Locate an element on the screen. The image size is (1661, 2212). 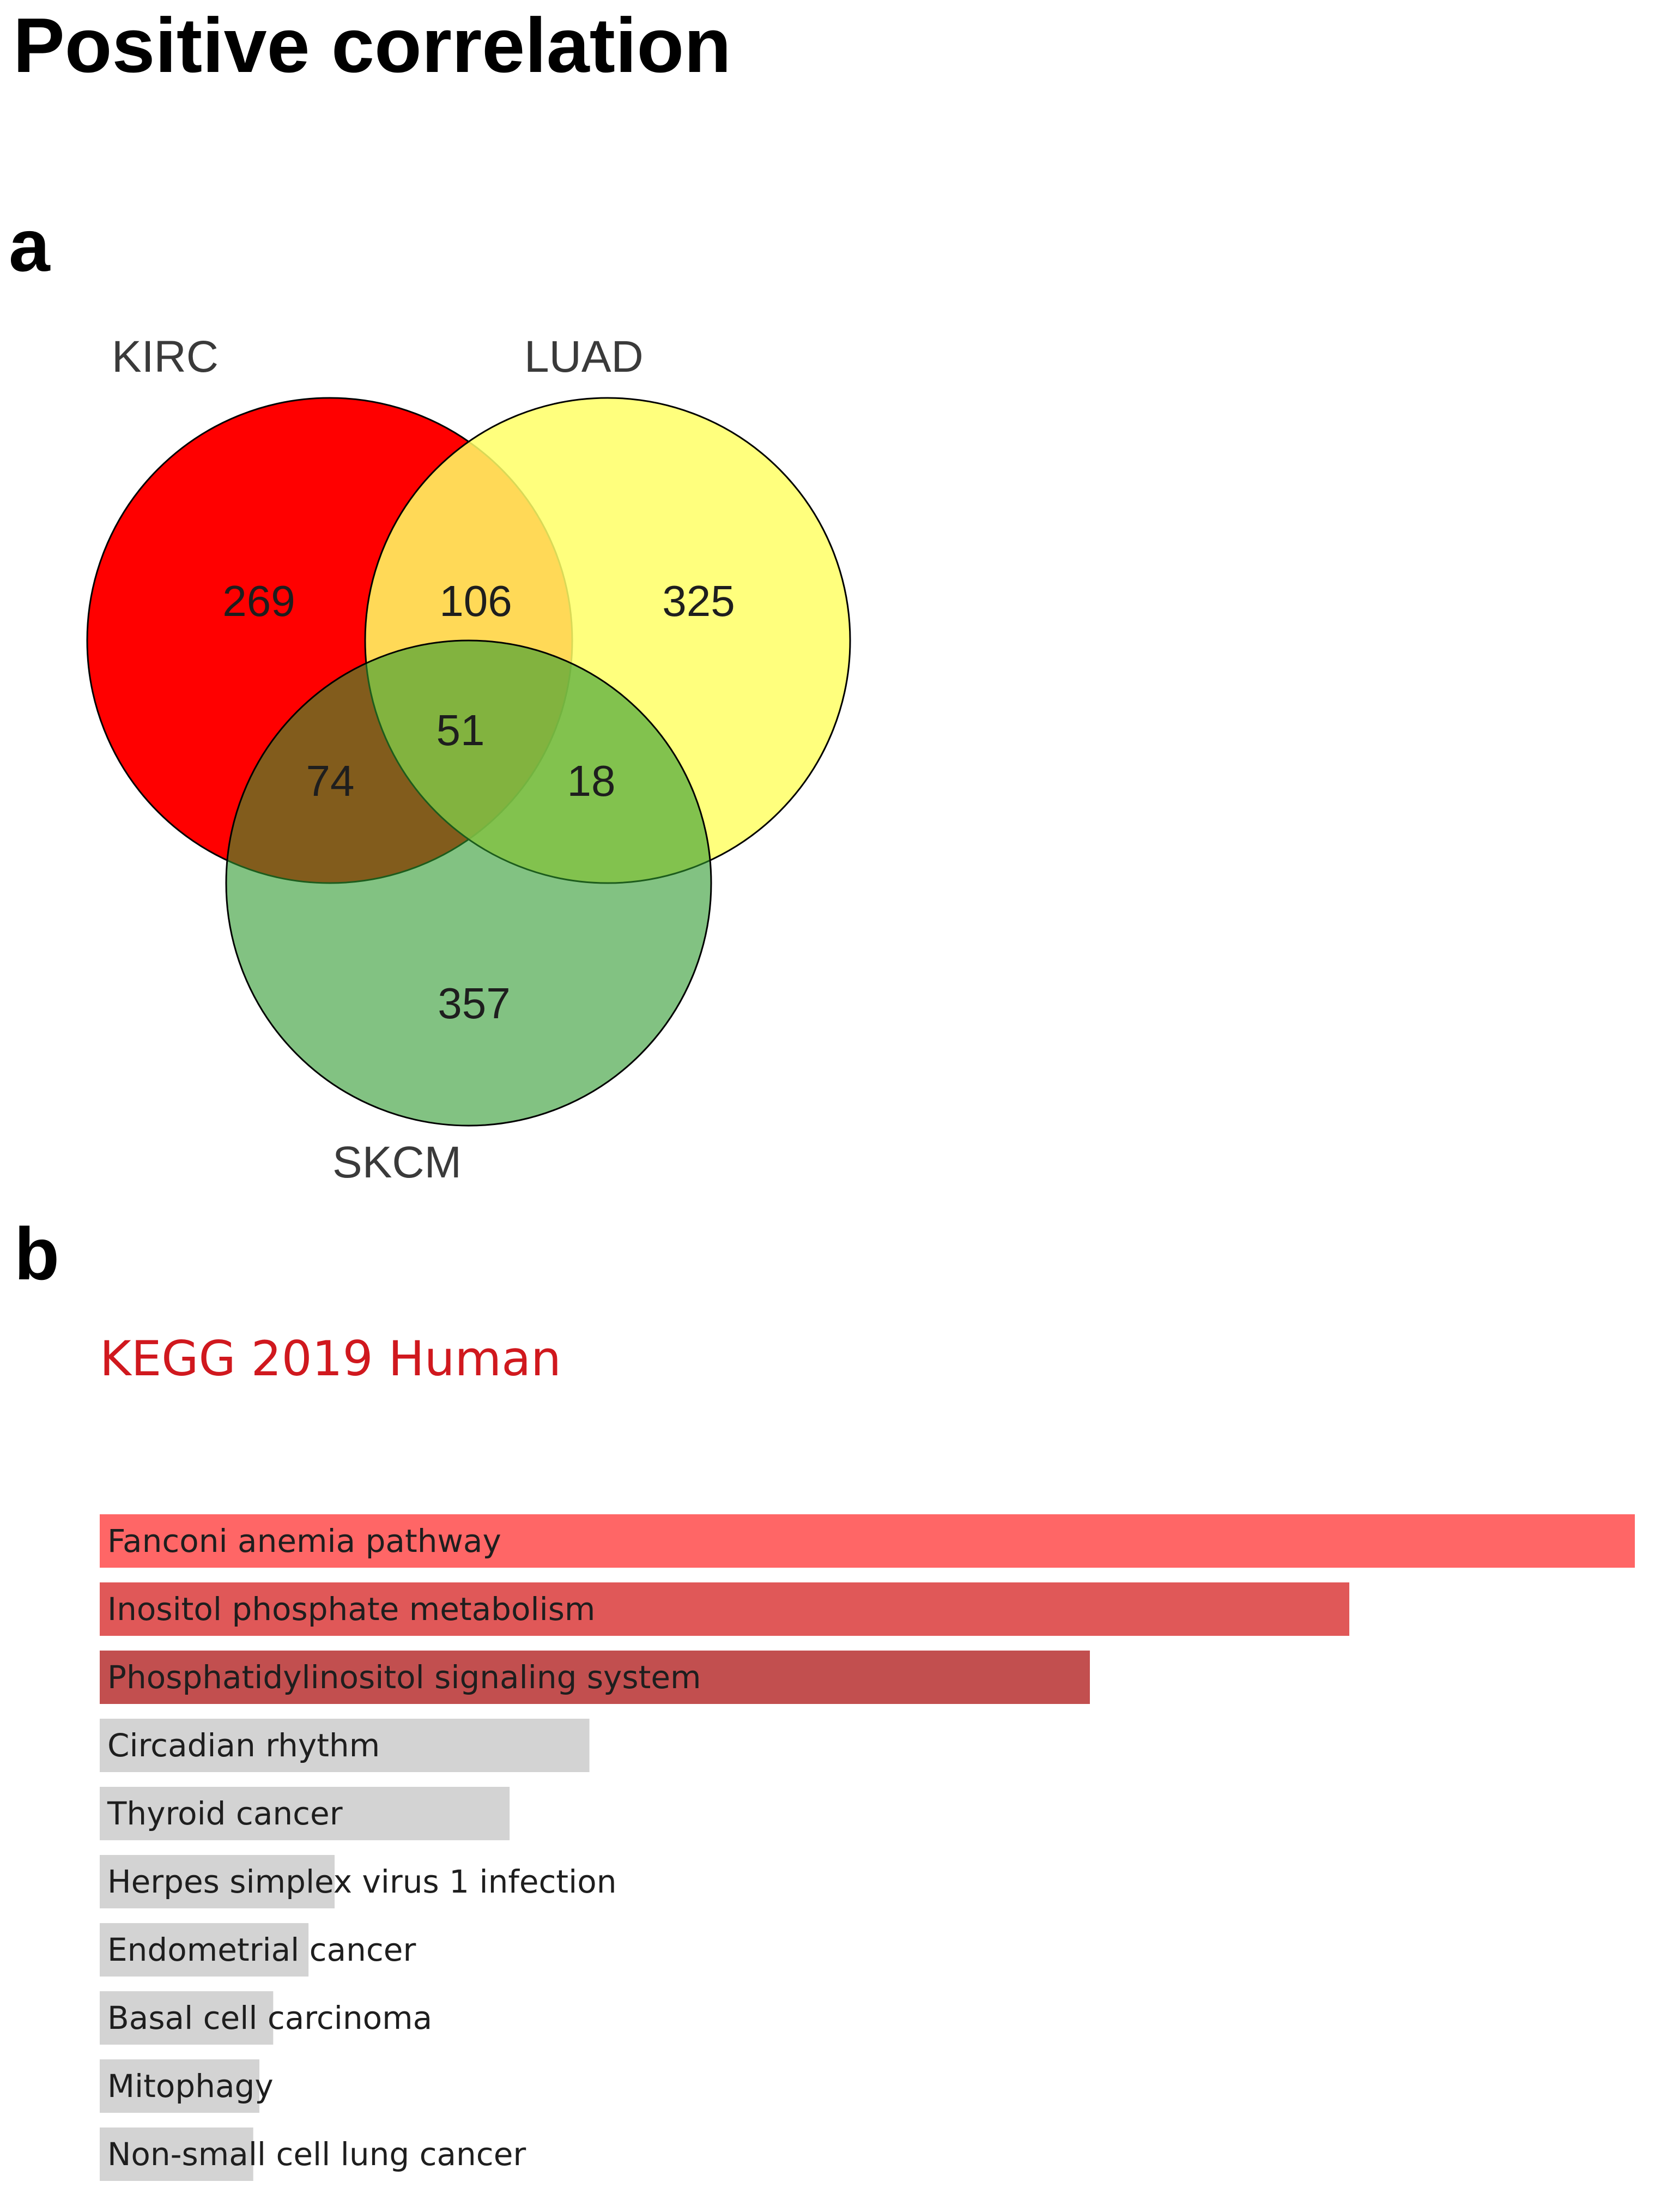
page-title: Positive correlation is located at coordinates (372, 45).